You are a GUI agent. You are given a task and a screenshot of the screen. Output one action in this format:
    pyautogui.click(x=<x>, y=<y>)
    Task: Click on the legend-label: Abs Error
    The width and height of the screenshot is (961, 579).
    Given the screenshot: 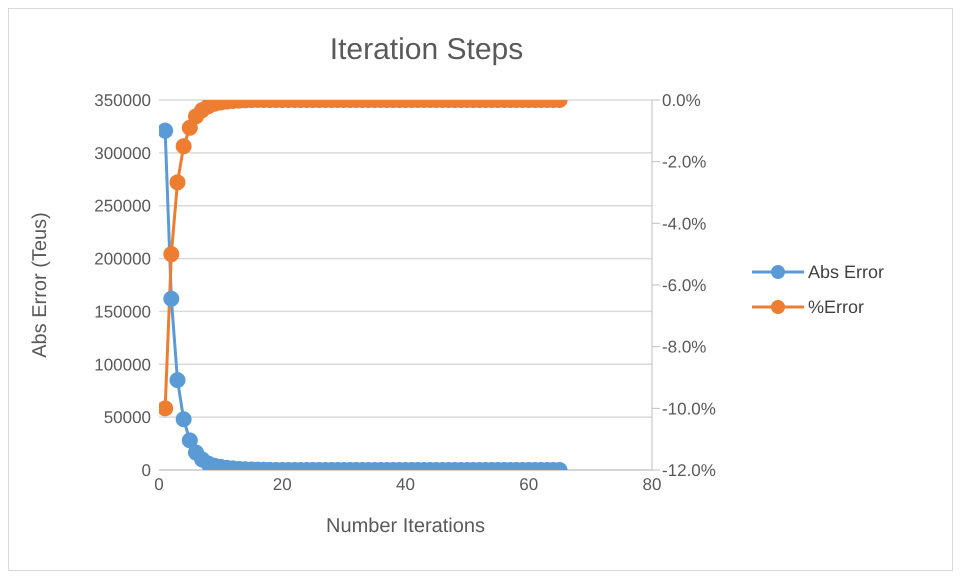 What is the action you would take?
    pyautogui.click(x=846, y=272)
    